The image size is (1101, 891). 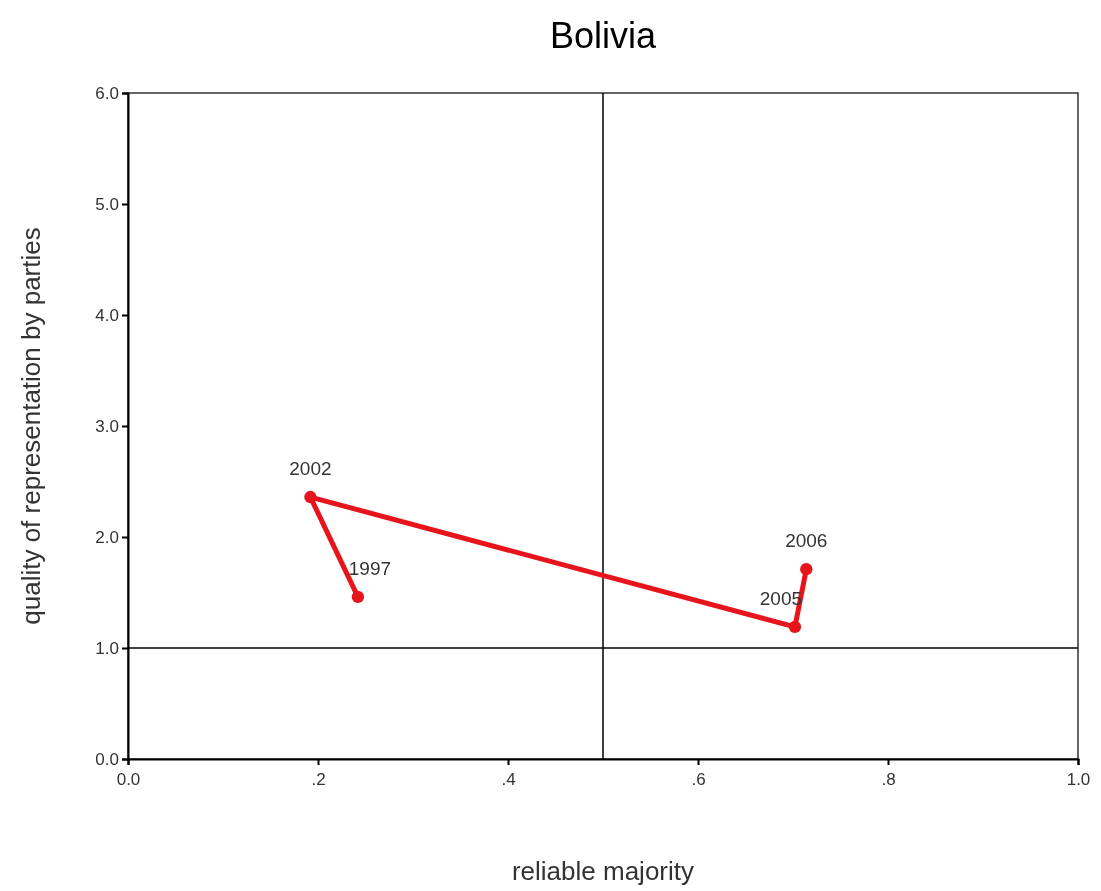 I want to click on x-tick-label: .2, so click(x=318, y=779).